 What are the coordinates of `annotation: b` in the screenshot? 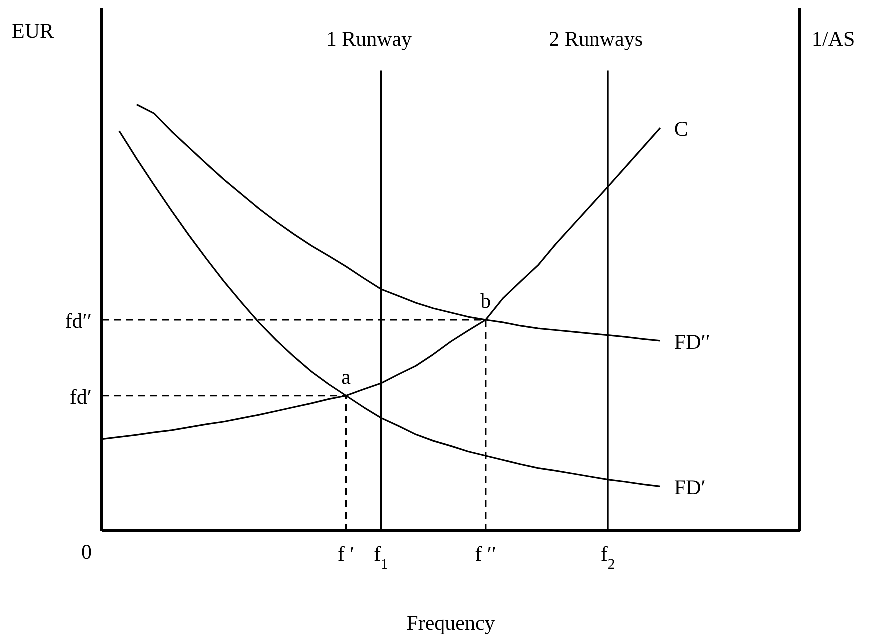 It's located at (486, 301).